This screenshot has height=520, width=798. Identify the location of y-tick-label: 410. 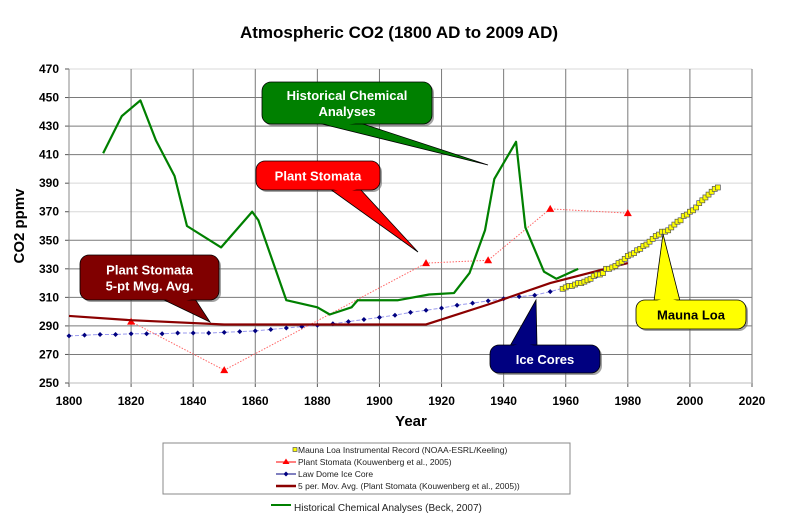
(49, 155).